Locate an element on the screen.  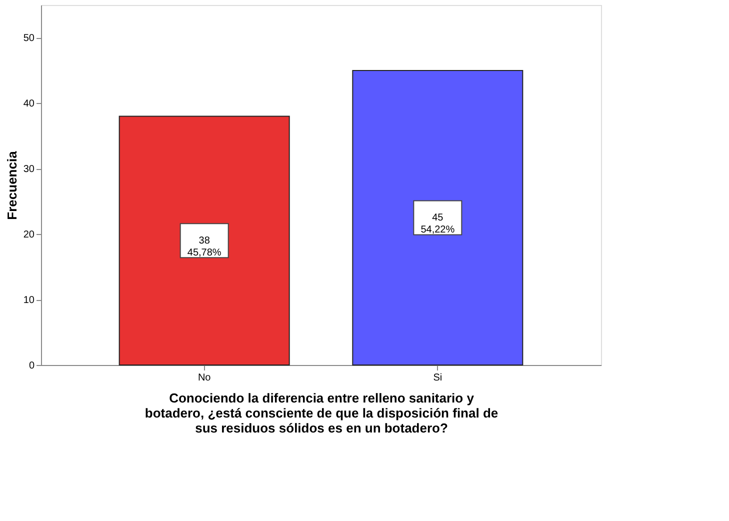
data-label: 38 45,78% is located at coordinates (204, 247).